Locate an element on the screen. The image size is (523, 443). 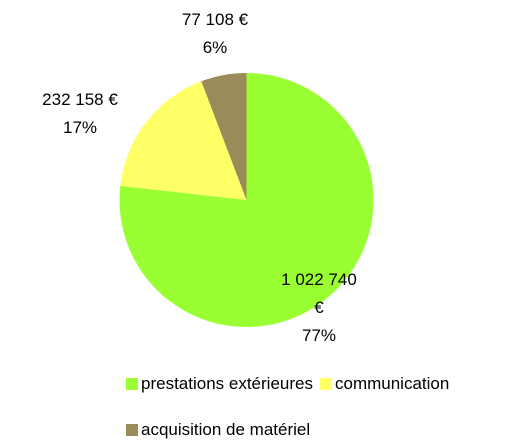
percent-label: 77% is located at coordinates (319, 335).